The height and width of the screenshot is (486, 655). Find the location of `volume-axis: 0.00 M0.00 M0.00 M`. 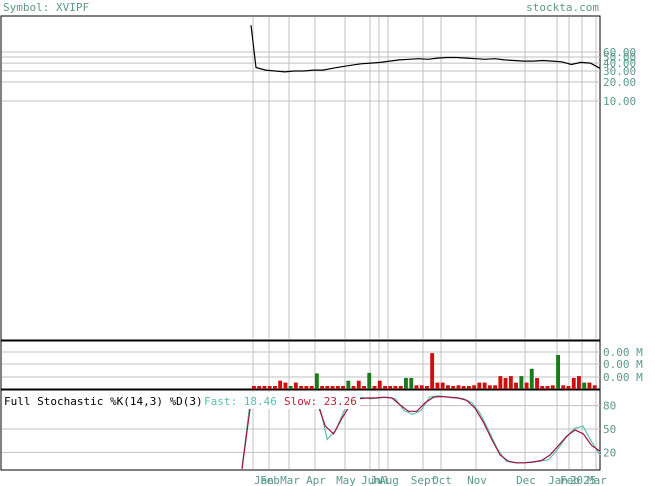

volume-axis: 0.00 M0.00 M0.00 M is located at coordinates (623, 365).